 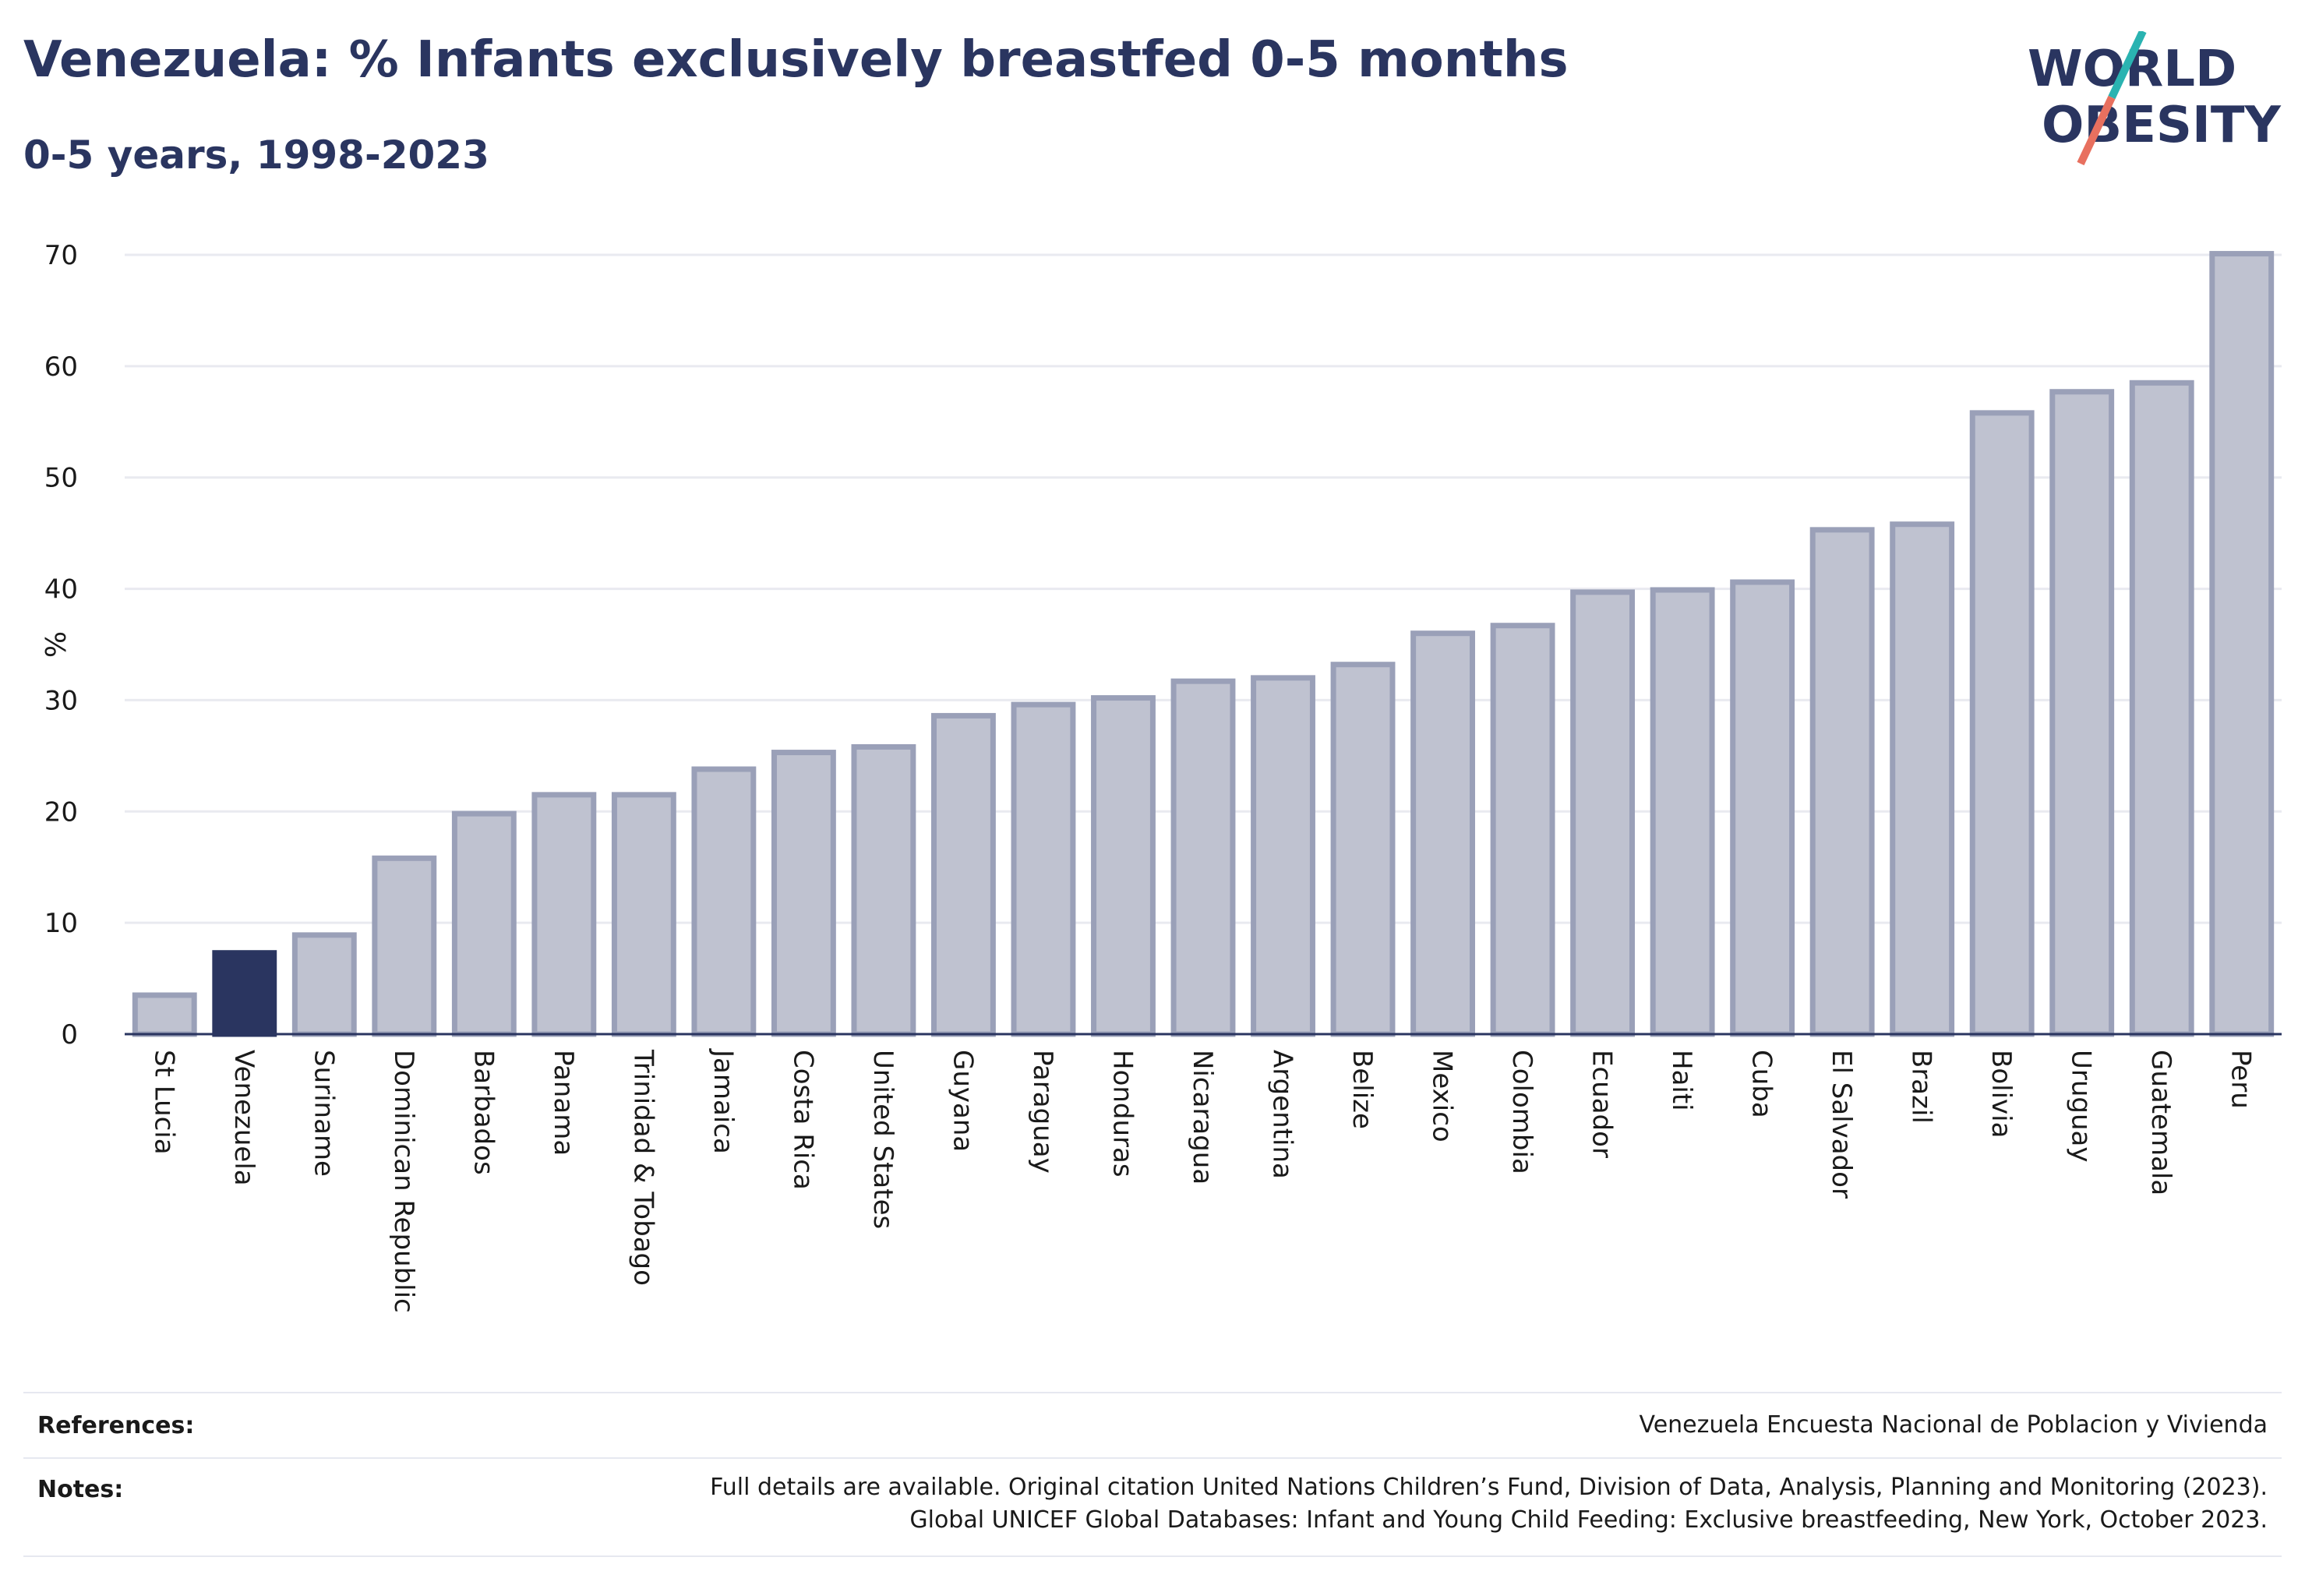 What do you see at coordinates (483, 1112) in the screenshot?
I see `x-tick-label: Barbados` at bounding box center [483, 1112].